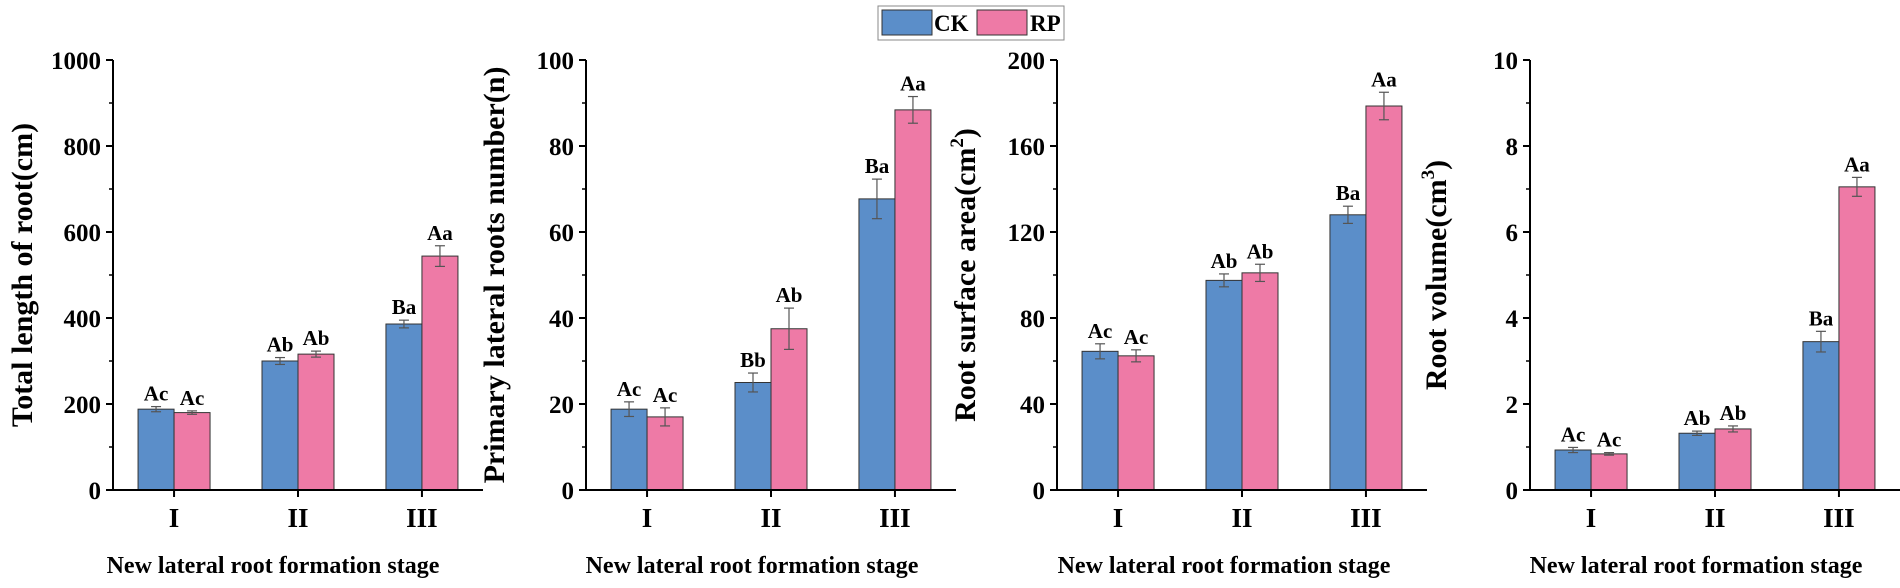  I want to click on y-axis-label-superscript: 2, so click(957, 143).